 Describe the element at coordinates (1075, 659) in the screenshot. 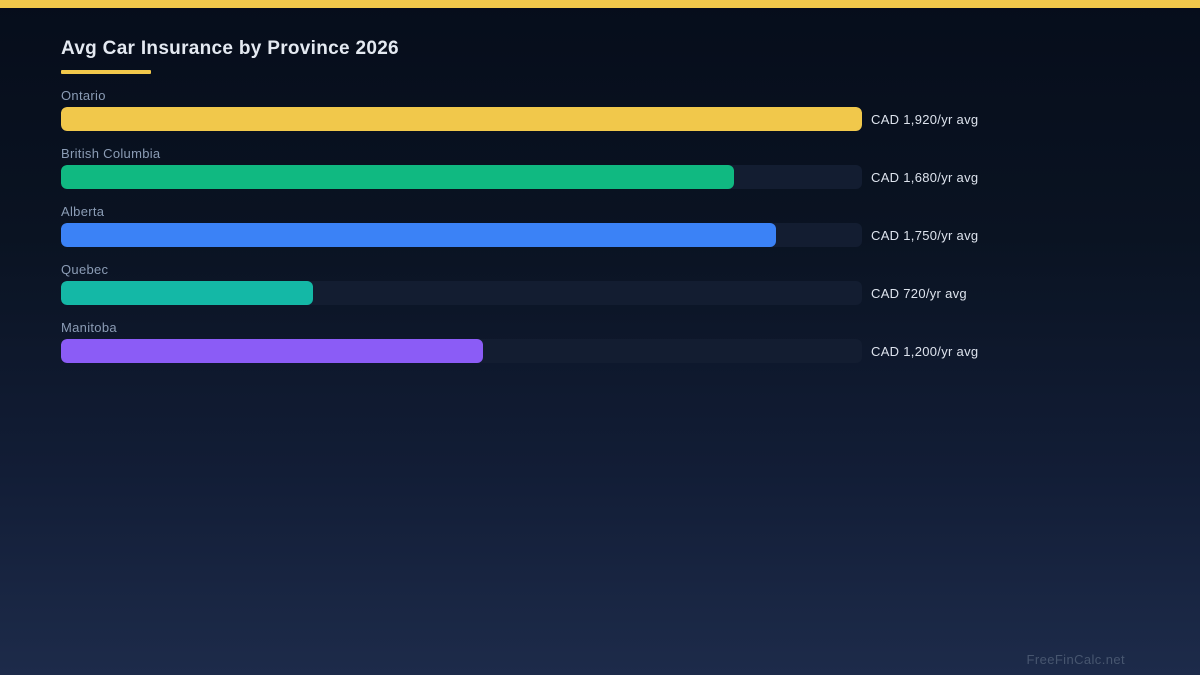

I see `watermark: FreeFinCalc.net` at that location.